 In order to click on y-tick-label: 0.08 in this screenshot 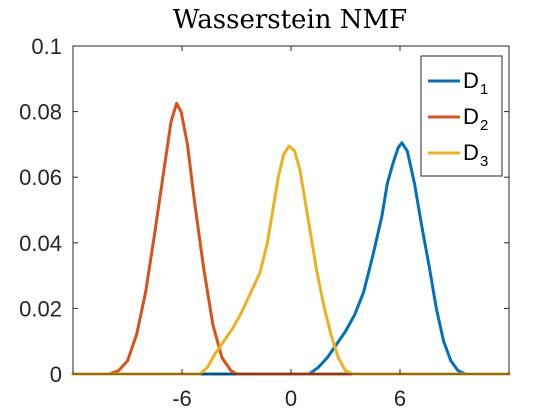, I will do `click(40, 112)`.